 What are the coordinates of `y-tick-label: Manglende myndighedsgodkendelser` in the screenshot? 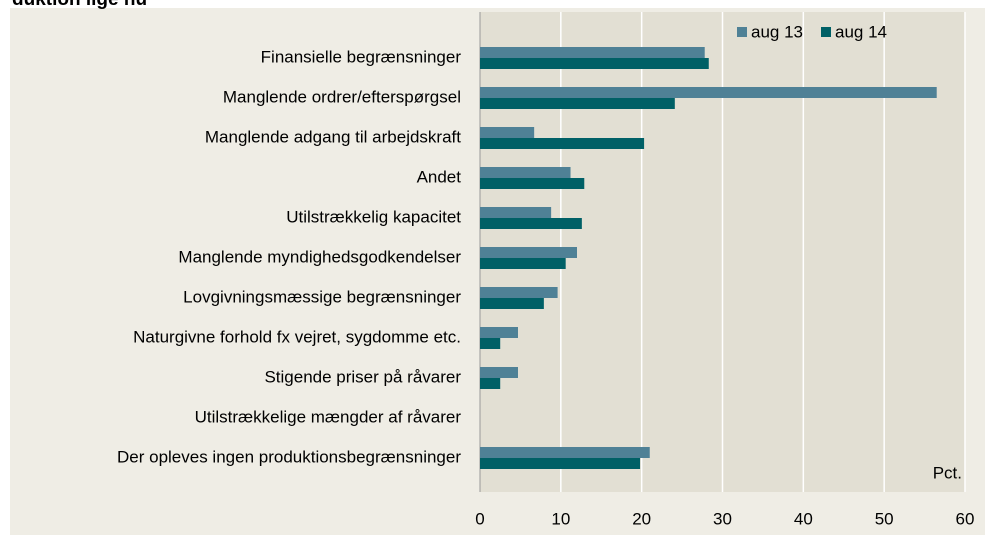 It's located at (319, 256).